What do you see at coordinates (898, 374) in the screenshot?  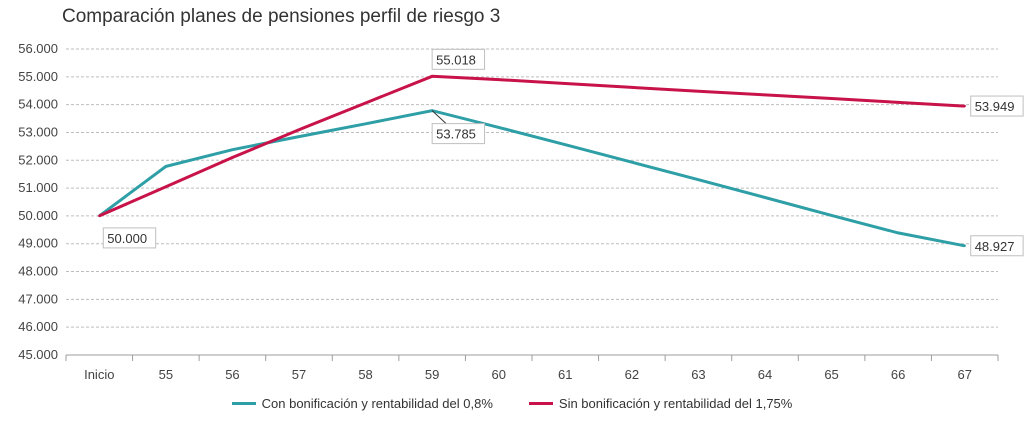 I see `x-tick-label: 66` at bounding box center [898, 374].